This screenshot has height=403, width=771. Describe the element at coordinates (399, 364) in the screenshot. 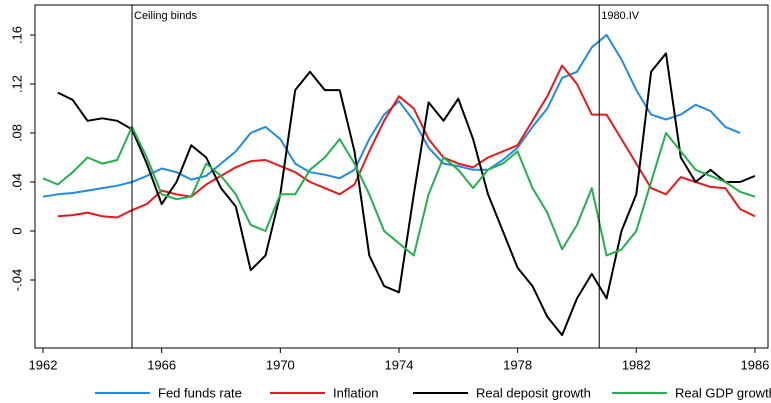

I see `x-tick-label: 1974` at that location.